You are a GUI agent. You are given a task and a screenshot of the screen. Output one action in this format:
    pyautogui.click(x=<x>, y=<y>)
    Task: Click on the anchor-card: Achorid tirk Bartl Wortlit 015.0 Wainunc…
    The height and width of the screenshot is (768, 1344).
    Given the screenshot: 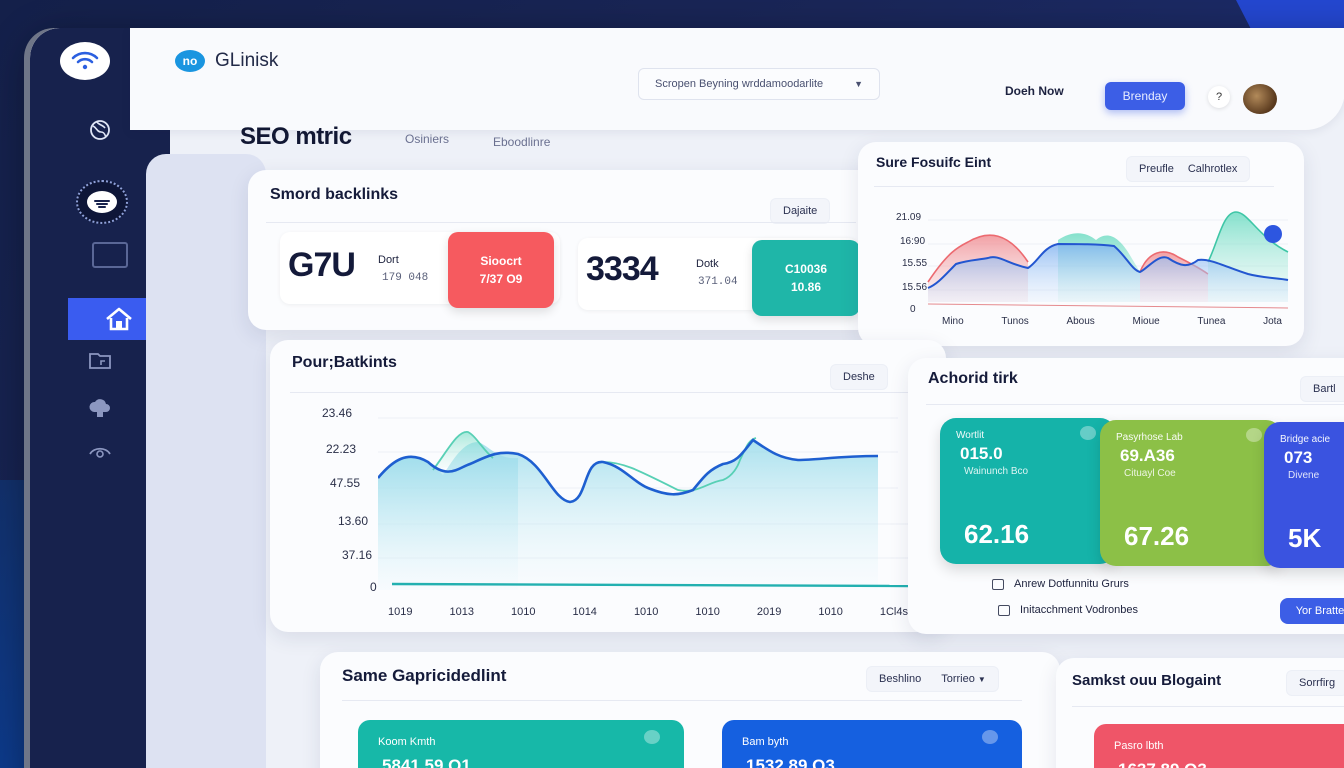 What is the action you would take?
    pyautogui.click(x=1126, y=496)
    